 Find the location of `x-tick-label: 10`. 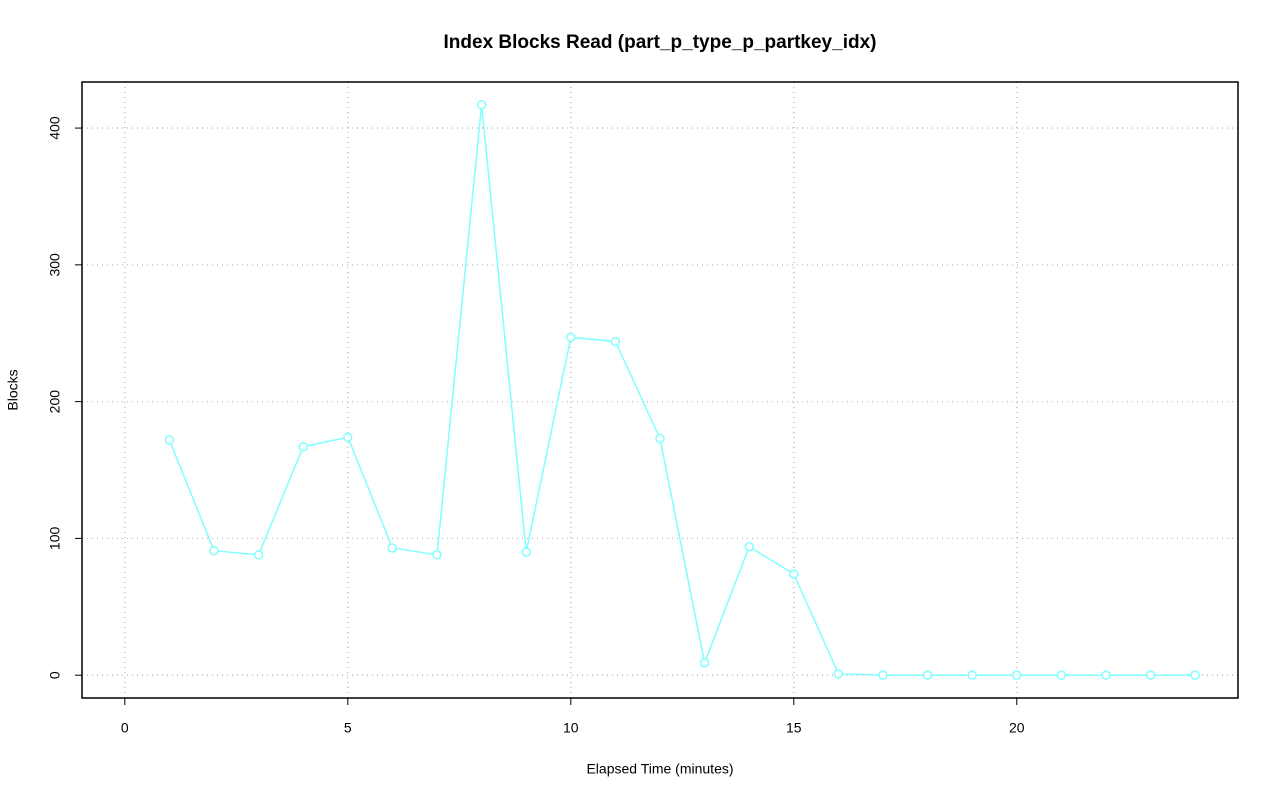

x-tick-label: 10 is located at coordinates (571, 728).